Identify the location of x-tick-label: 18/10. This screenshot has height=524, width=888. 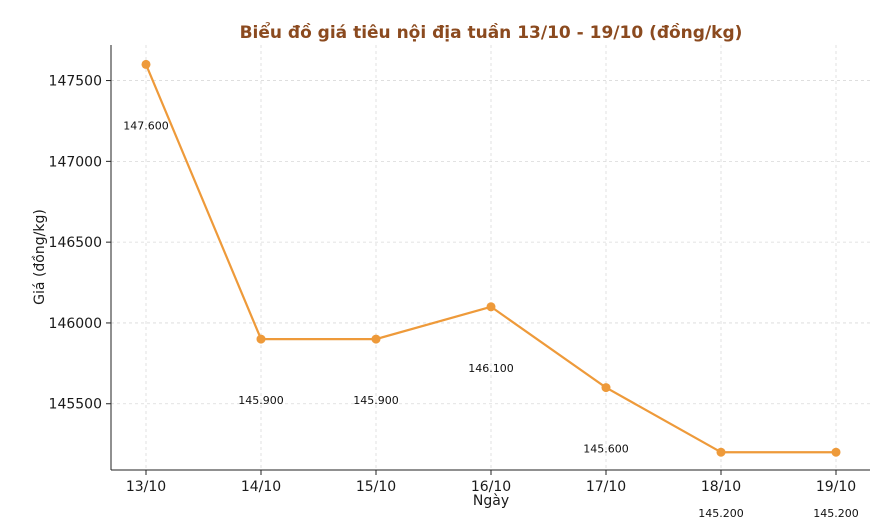
(721, 487).